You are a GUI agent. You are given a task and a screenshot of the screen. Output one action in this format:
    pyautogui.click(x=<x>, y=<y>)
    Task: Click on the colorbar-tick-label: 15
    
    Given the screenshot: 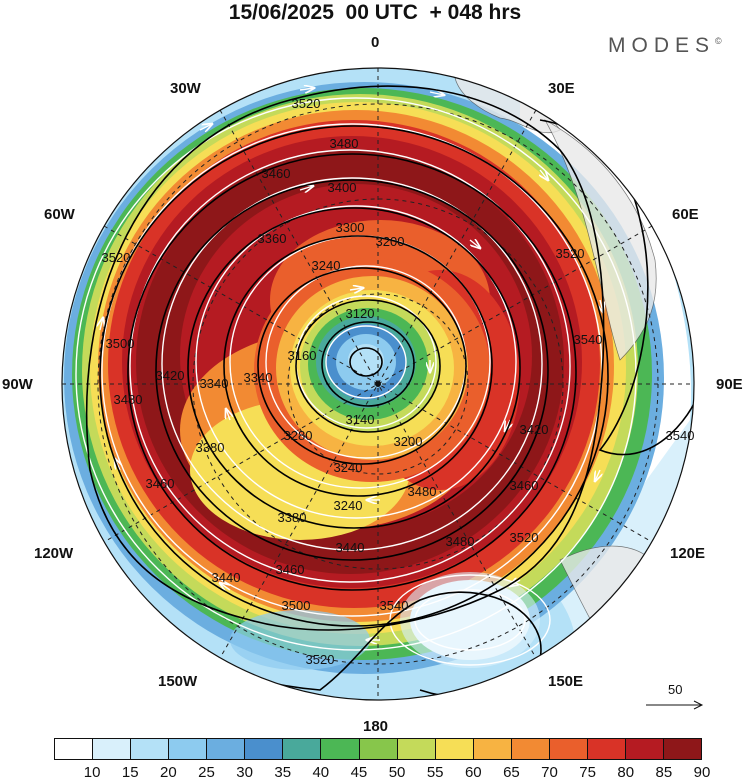 What is the action you would take?
    pyautogui.click(x=130, y=772)
    